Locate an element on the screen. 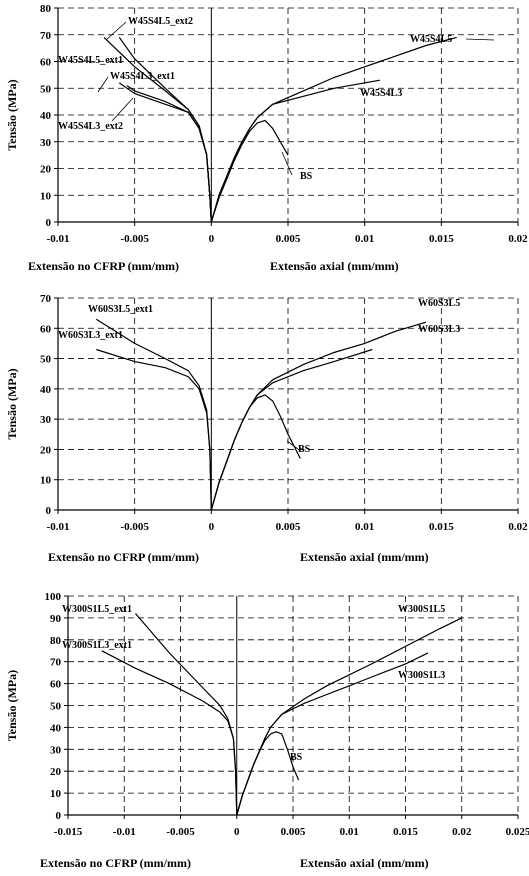 This screenshot has height=876, width=529. y-tick-label: 90 is located at coordinates (56, 619).